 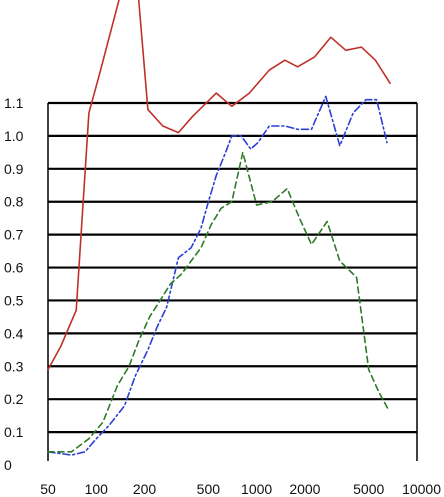 I want to click on y-tick-label: 0.4, so click(x=14, y=333).